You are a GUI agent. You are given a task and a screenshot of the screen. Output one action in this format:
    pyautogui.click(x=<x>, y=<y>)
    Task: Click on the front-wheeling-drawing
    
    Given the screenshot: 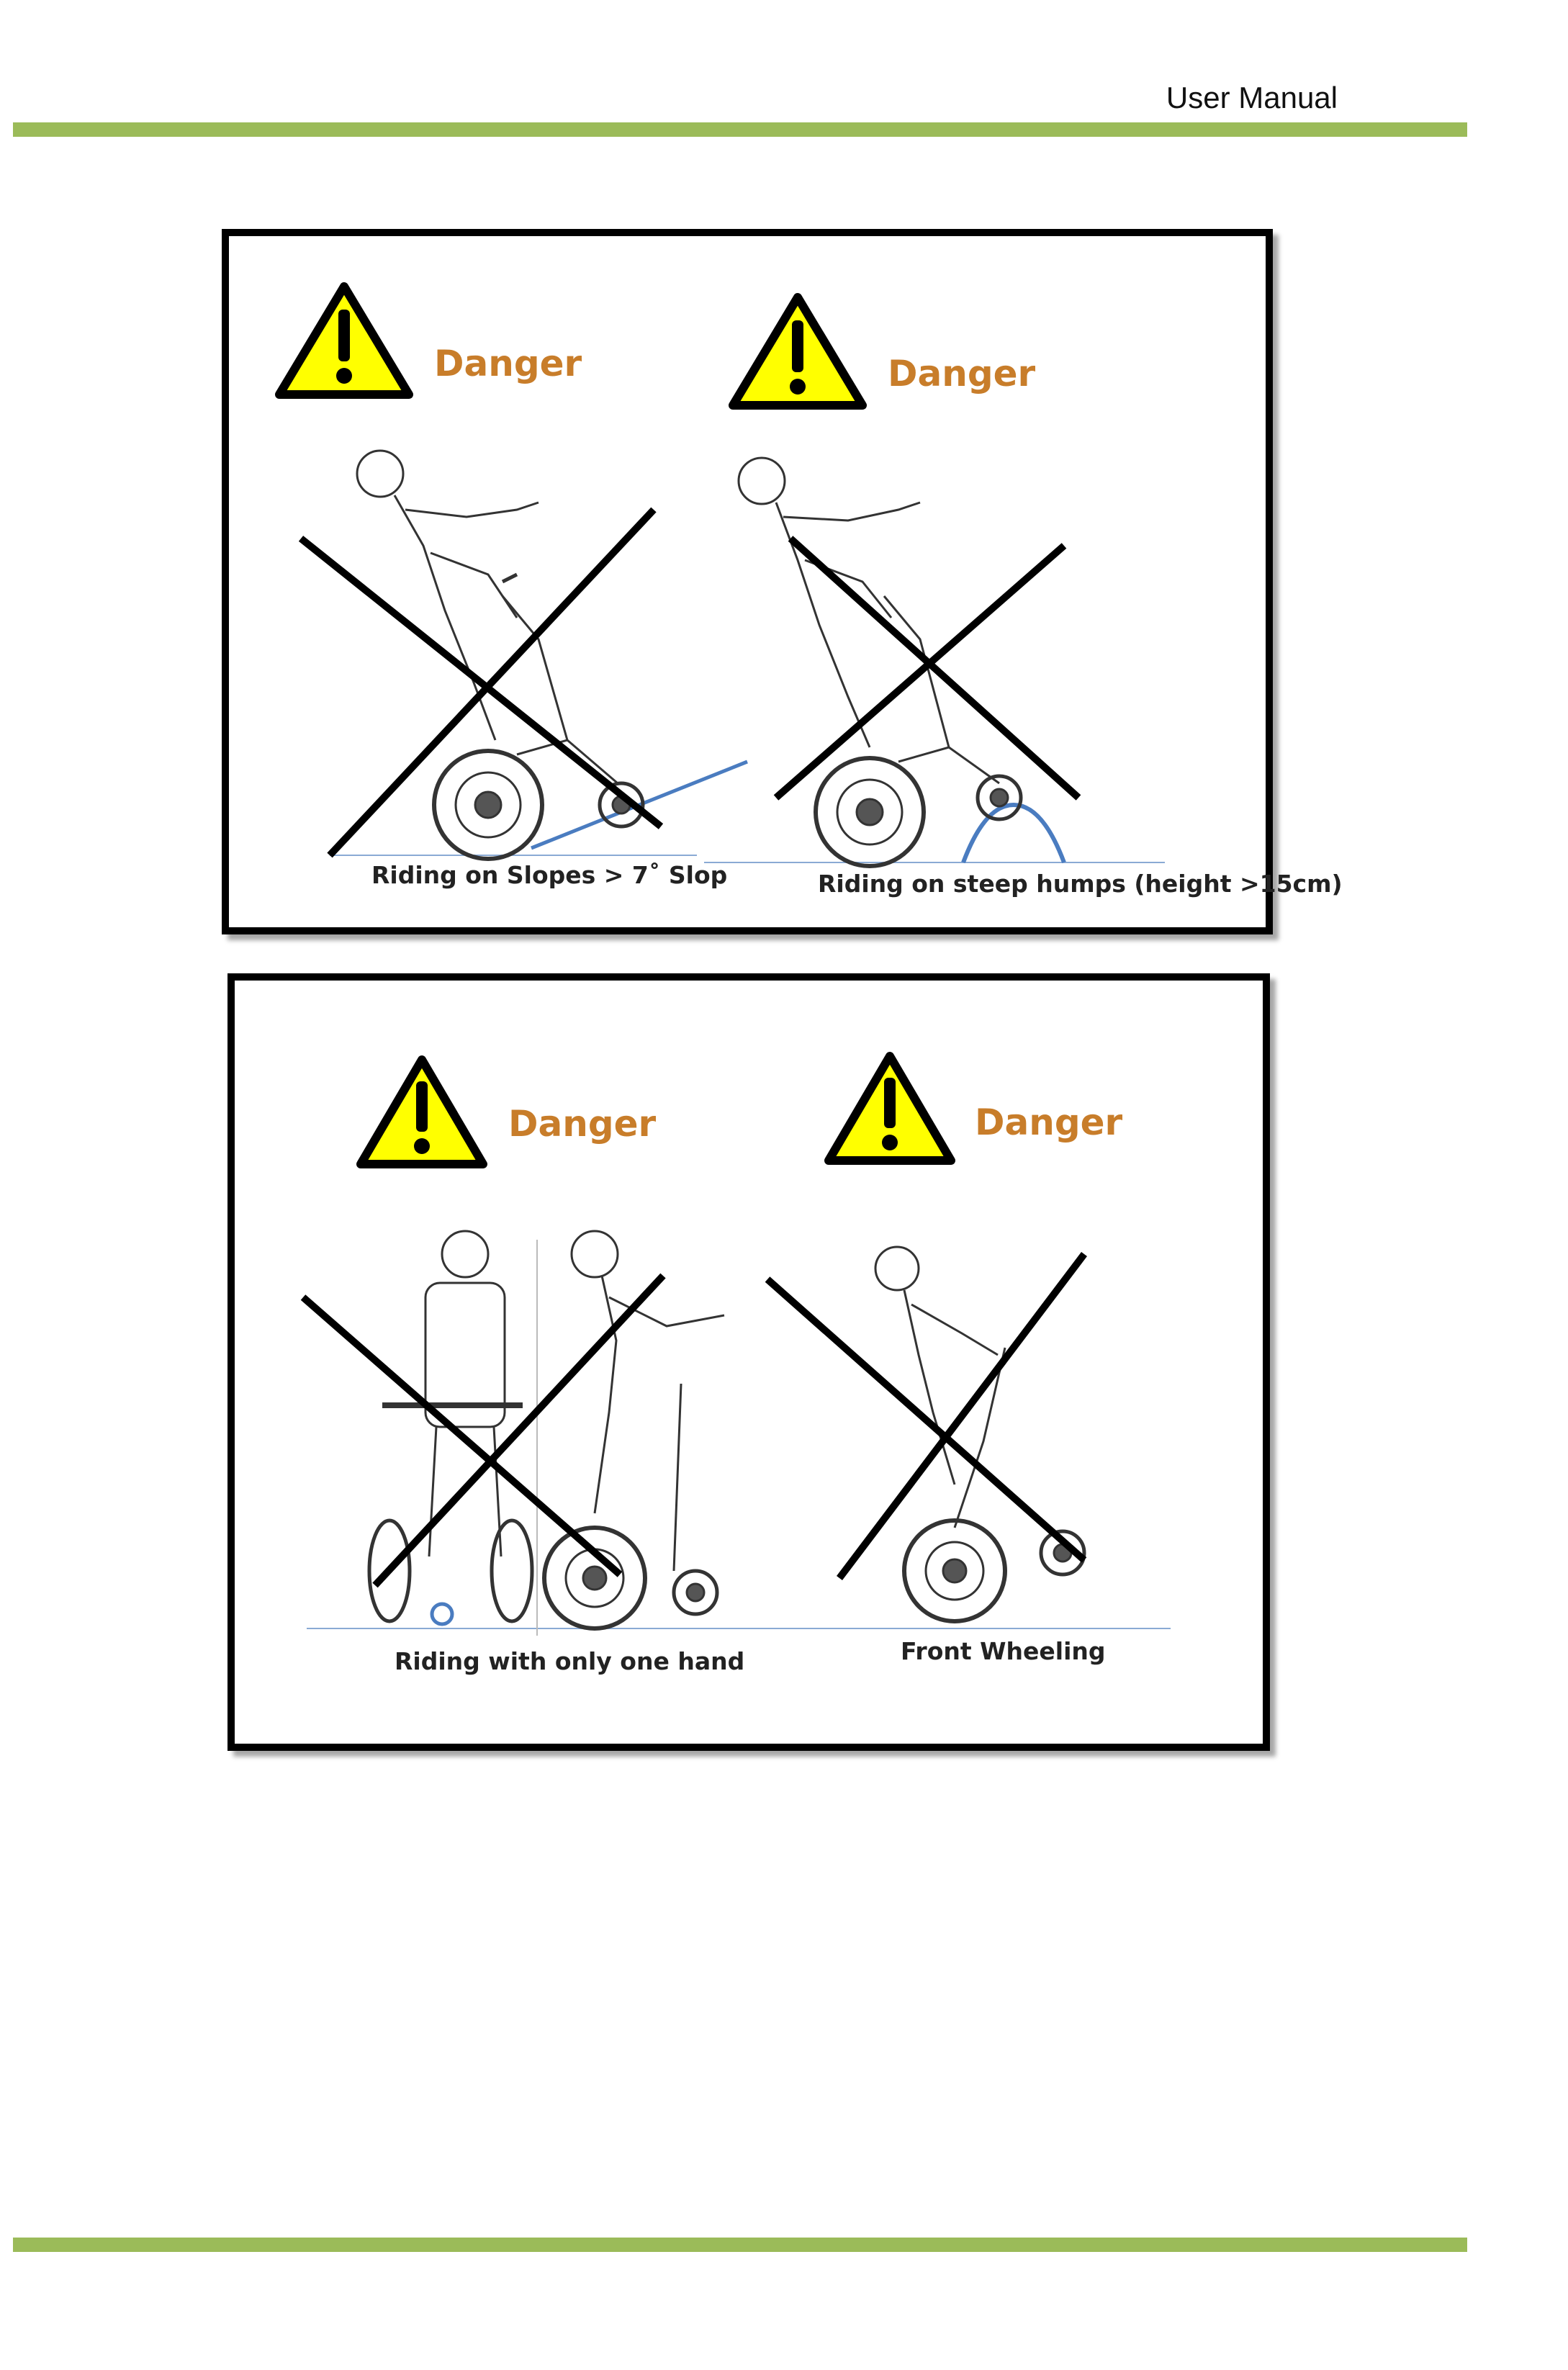 What is the action you would take?
    pyautogui.click(x=980, y=1434)
    